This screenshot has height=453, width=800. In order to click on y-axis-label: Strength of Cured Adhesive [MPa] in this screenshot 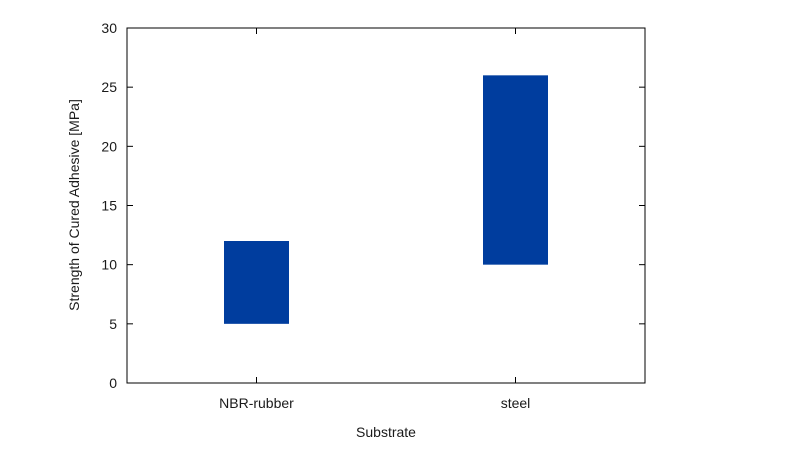, I will do `click(74, 205)`.